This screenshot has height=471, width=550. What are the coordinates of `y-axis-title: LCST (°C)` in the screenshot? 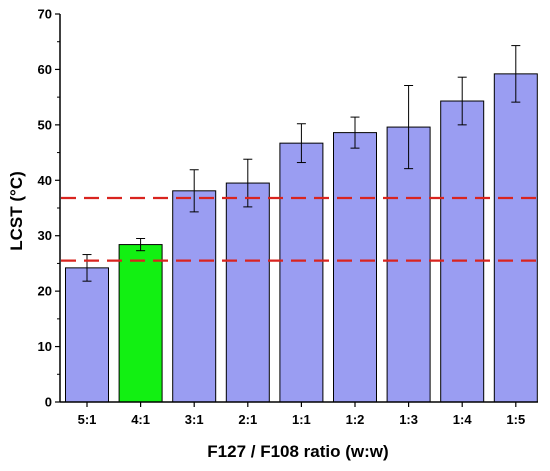 It's located at (16, 211).